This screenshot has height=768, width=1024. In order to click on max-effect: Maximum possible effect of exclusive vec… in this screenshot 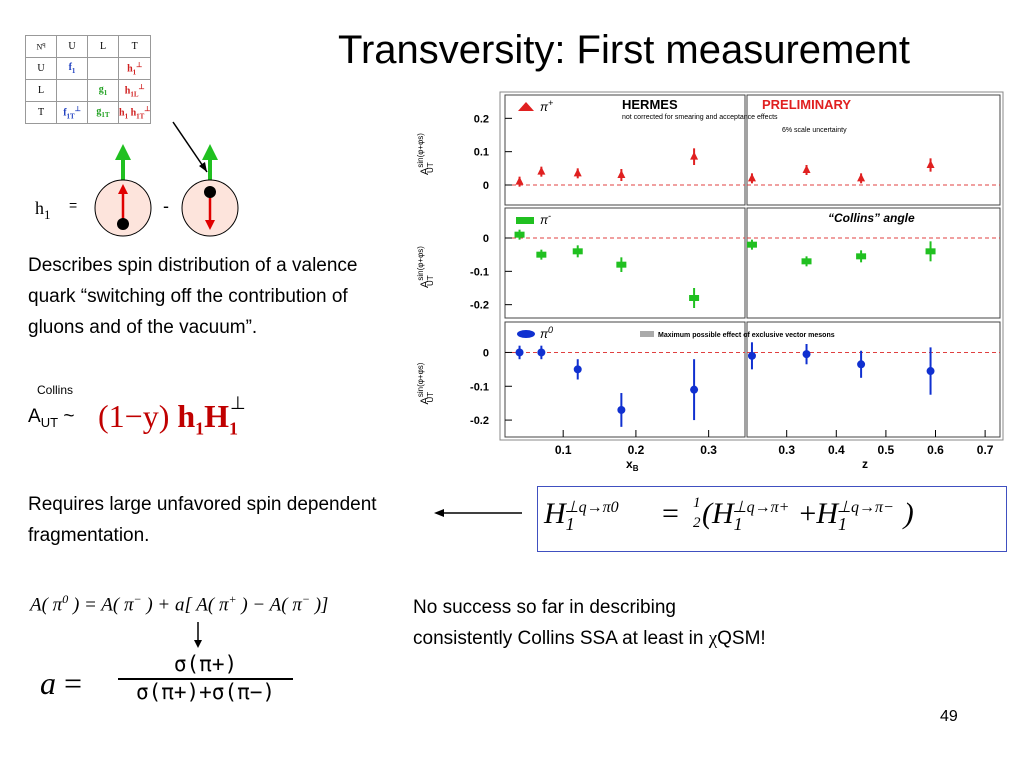, I will do `click(746, 335)`.